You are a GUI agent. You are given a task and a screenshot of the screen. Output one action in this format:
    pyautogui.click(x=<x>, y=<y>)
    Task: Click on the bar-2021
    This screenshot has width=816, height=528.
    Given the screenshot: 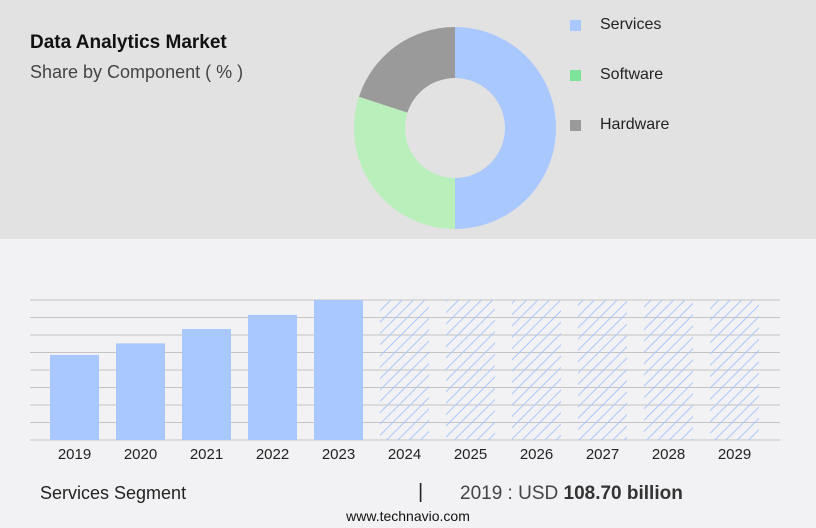 What is the action you would take?
    pyautogui.click(x=206, y=384)
    